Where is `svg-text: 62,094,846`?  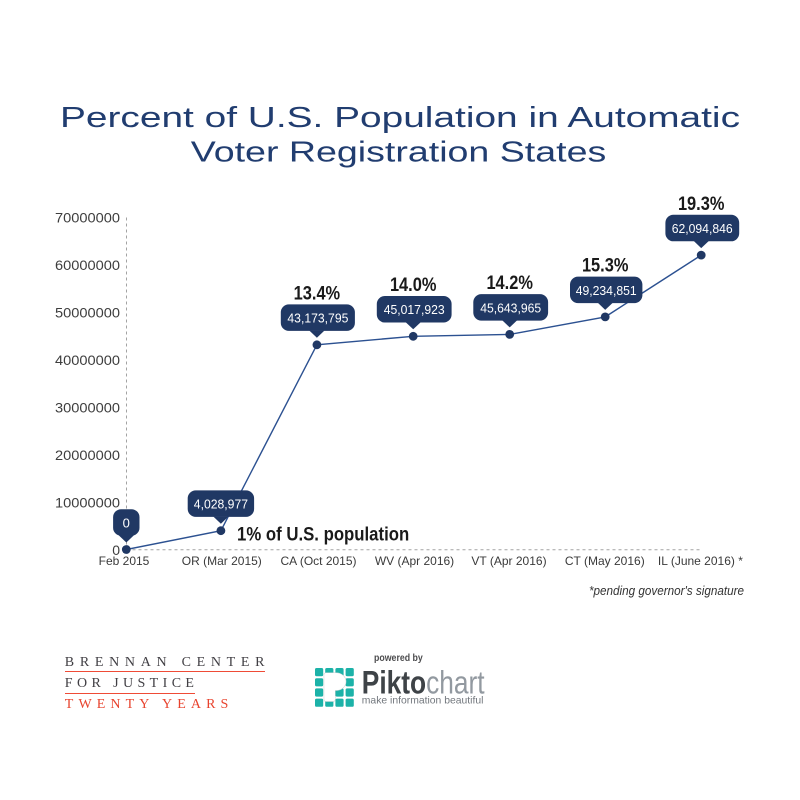 svg-text: 62,094,846 is located at coordinates (702, 228).